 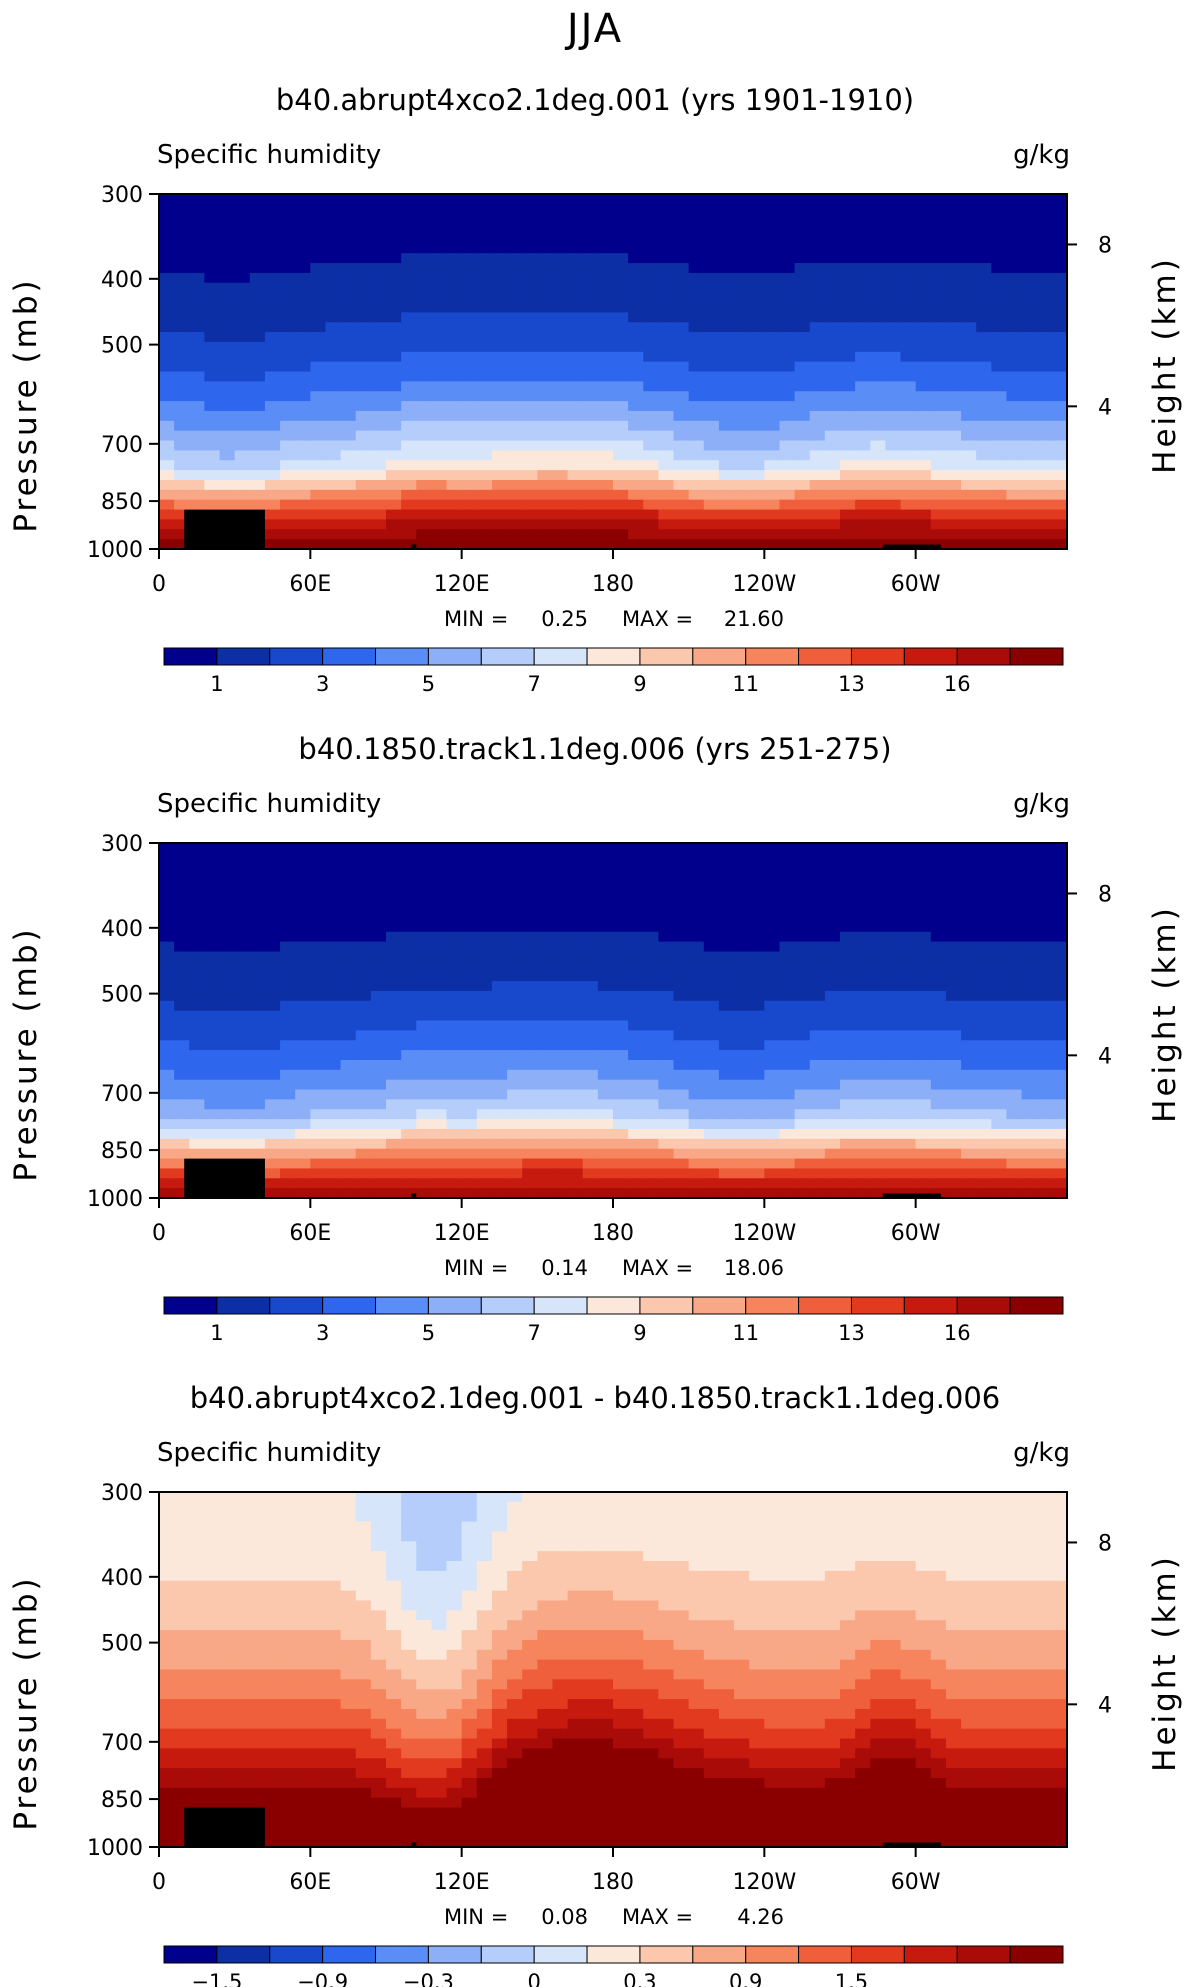 I want to click on y-tick-label: 850, so click(x=122, y=1151).